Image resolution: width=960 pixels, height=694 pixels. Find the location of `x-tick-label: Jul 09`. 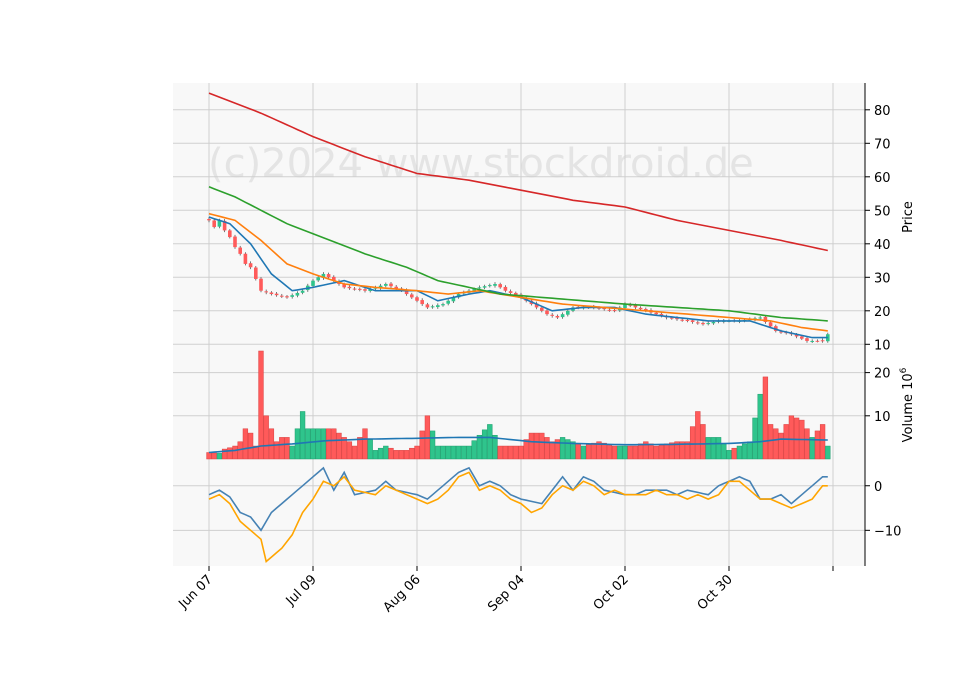

x-tick-label: Jul 09 is located at coordinates (301, 590).